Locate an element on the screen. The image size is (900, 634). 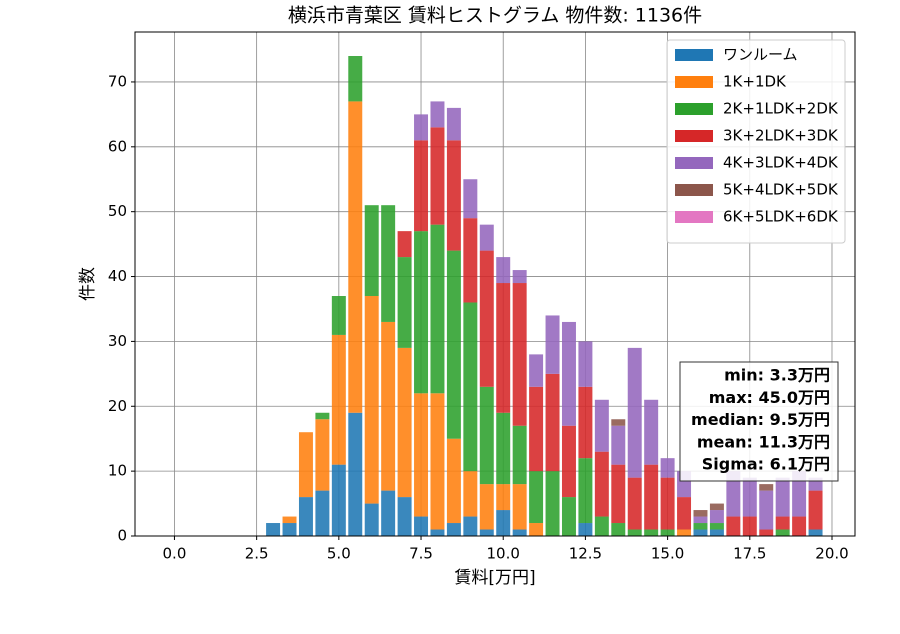
legend-label: 3K+2LDK+3DK is located at coordinates (781, 136).